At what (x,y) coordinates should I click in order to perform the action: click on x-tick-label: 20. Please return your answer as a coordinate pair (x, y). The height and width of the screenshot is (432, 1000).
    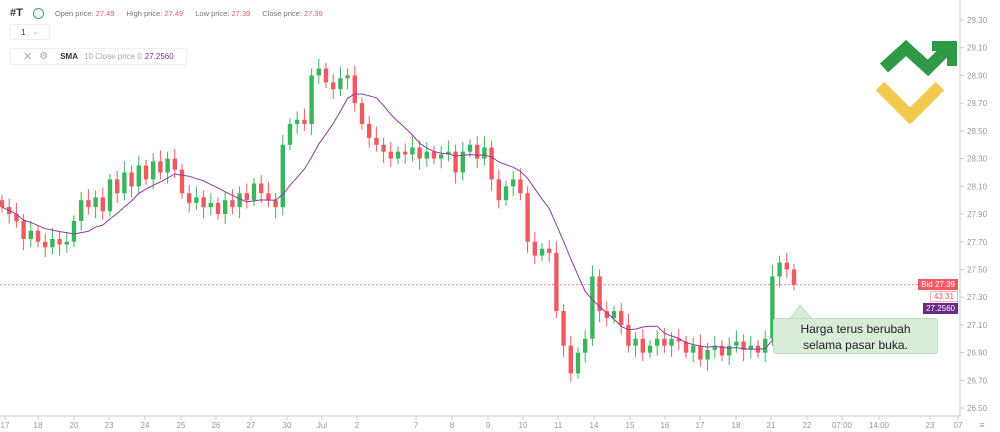
    Looking at the image, I should click on (74, 425).